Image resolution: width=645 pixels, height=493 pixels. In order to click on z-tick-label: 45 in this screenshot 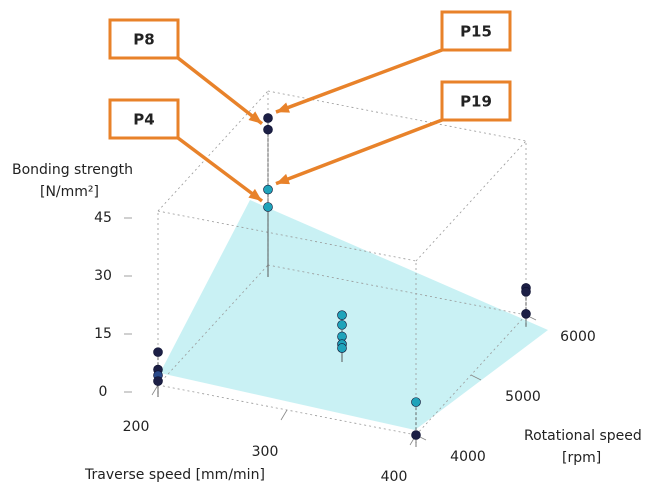, I will do `click(103, 218)`.